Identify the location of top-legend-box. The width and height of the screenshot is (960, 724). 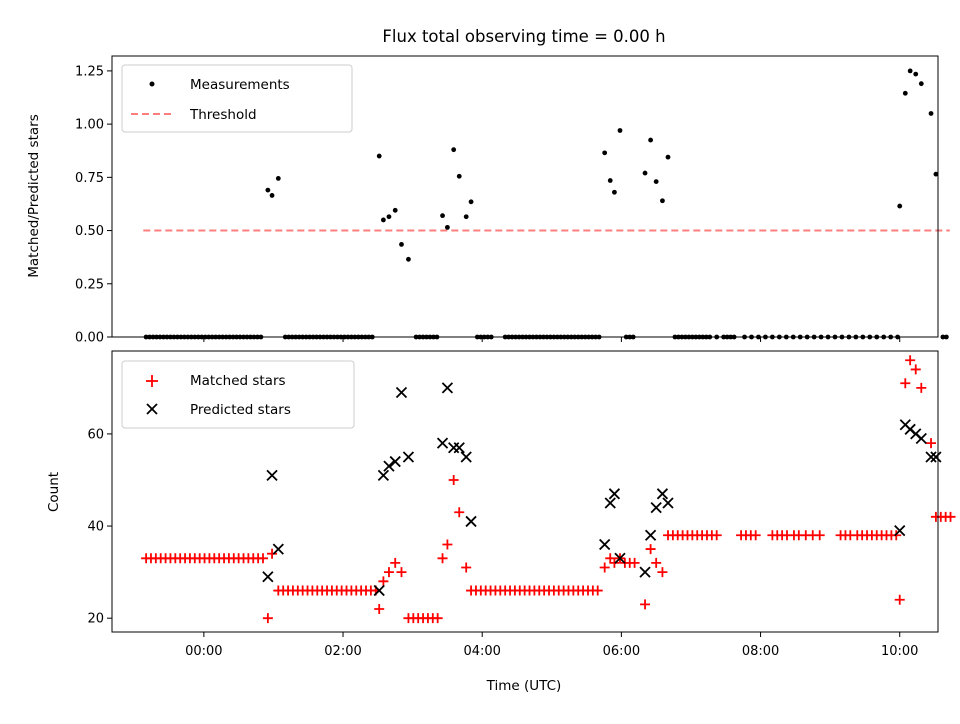
(237, 98).